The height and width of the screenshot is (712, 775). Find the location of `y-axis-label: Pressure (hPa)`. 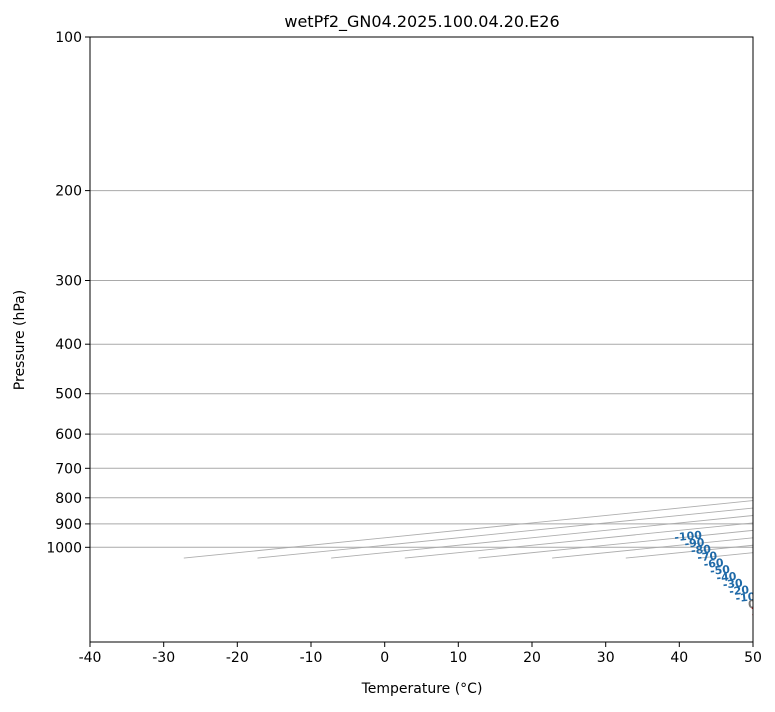

y-axis-label: Pressure (hPa) is located at coordinates (20, 340).